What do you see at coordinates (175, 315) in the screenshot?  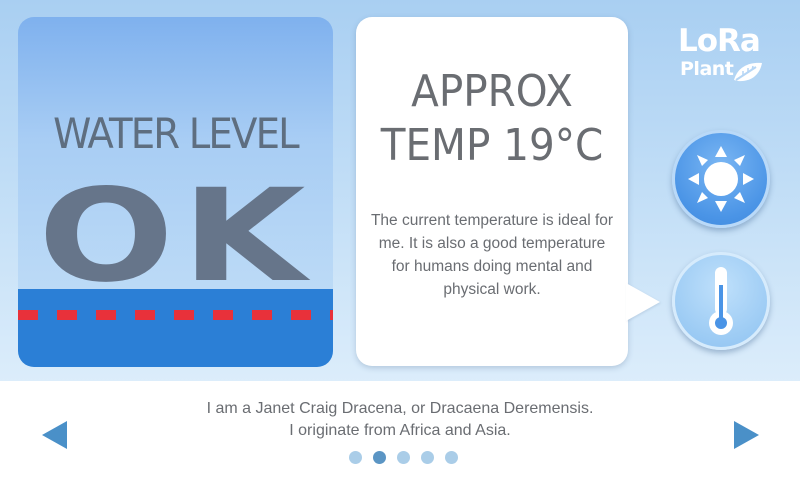 I see `water-level-line` at bounding box center [175, 315].